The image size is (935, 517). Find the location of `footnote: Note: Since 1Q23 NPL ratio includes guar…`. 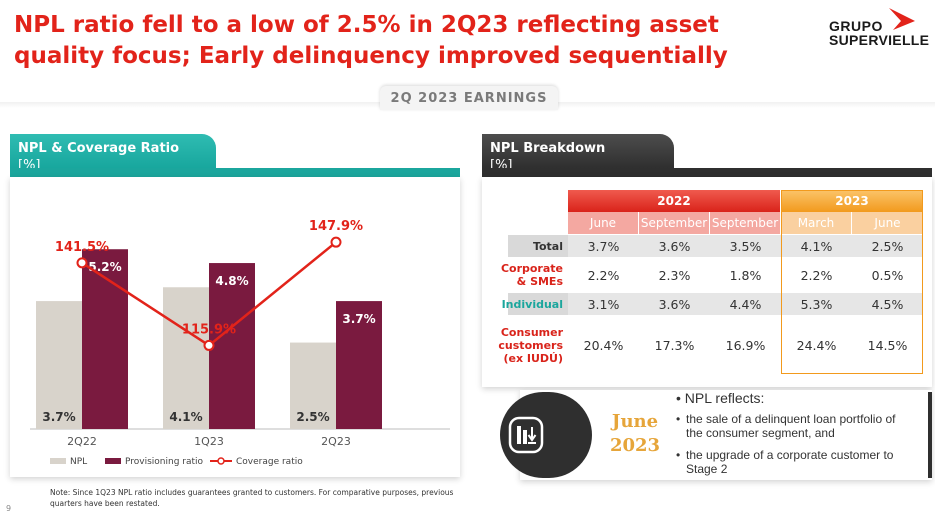

footnote: Note: Since 1Q23 NPL ratio includes guar… is located at coordinates (252, 498).